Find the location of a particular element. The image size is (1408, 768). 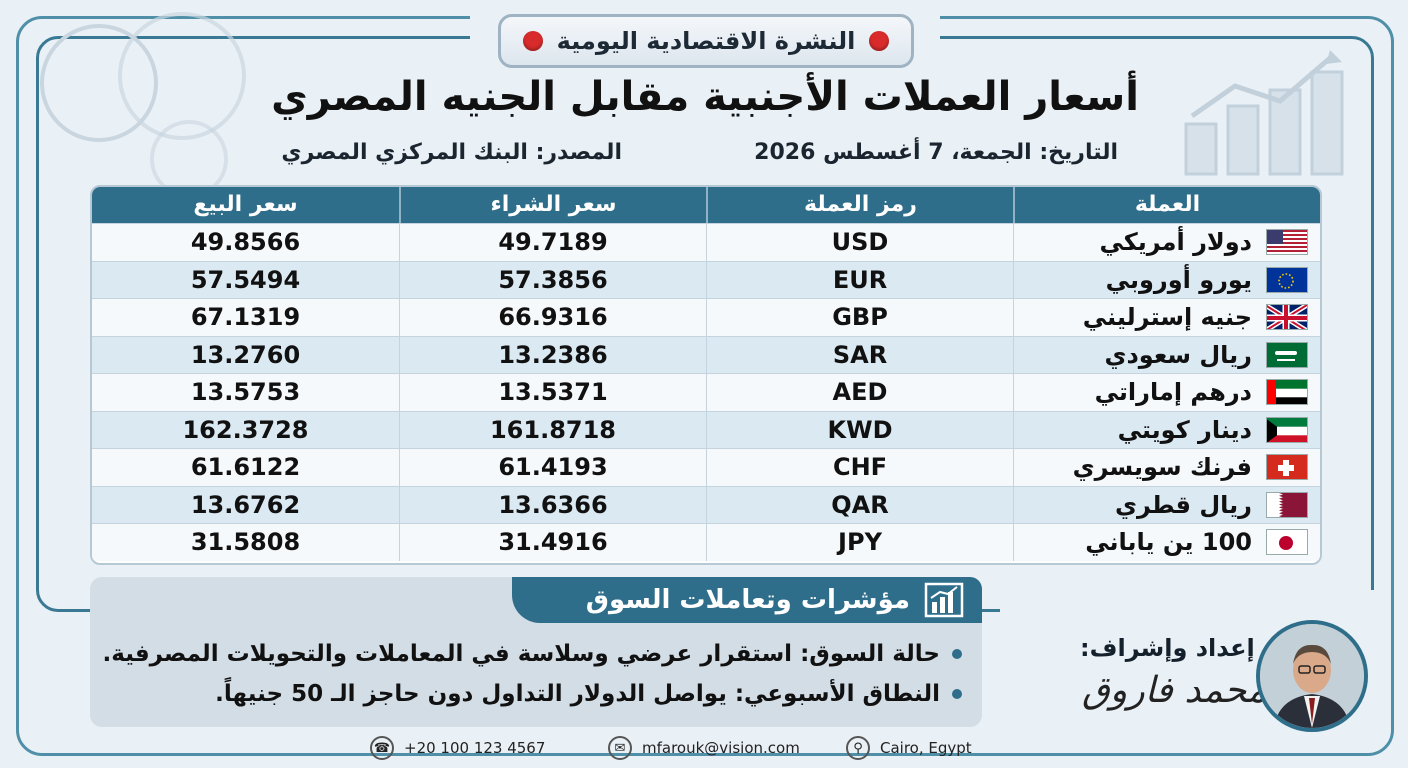

data-source: المصدر: البنك المركزي المصري is located at coordinates (451, 152).